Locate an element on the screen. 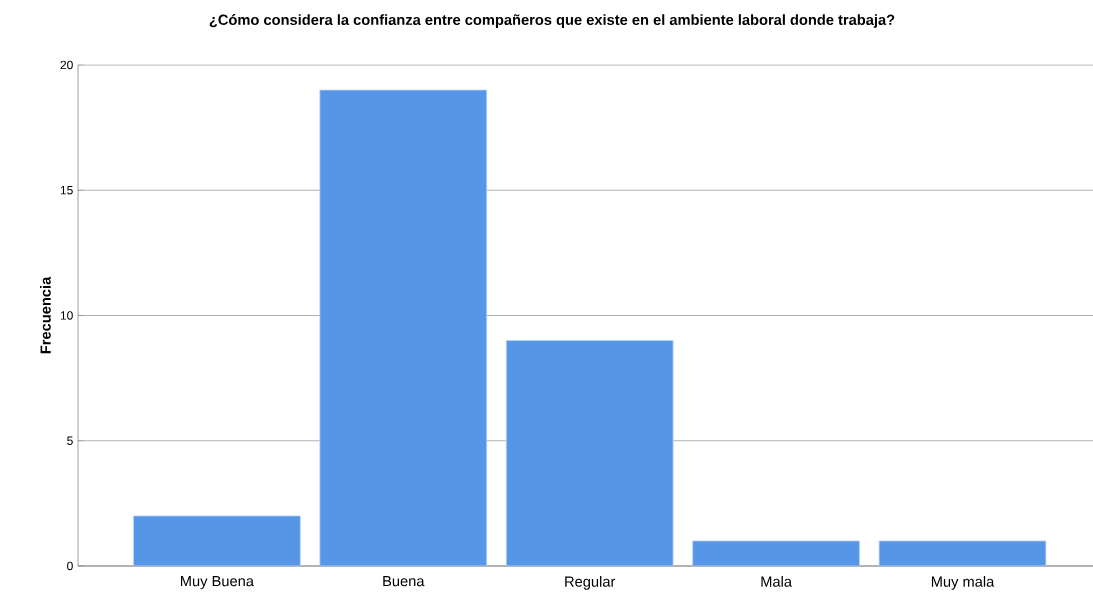 Image resolution: width=1093 pixels, height=599 pixels. y-tick-label: 5 is located at coordinates (70, 440).